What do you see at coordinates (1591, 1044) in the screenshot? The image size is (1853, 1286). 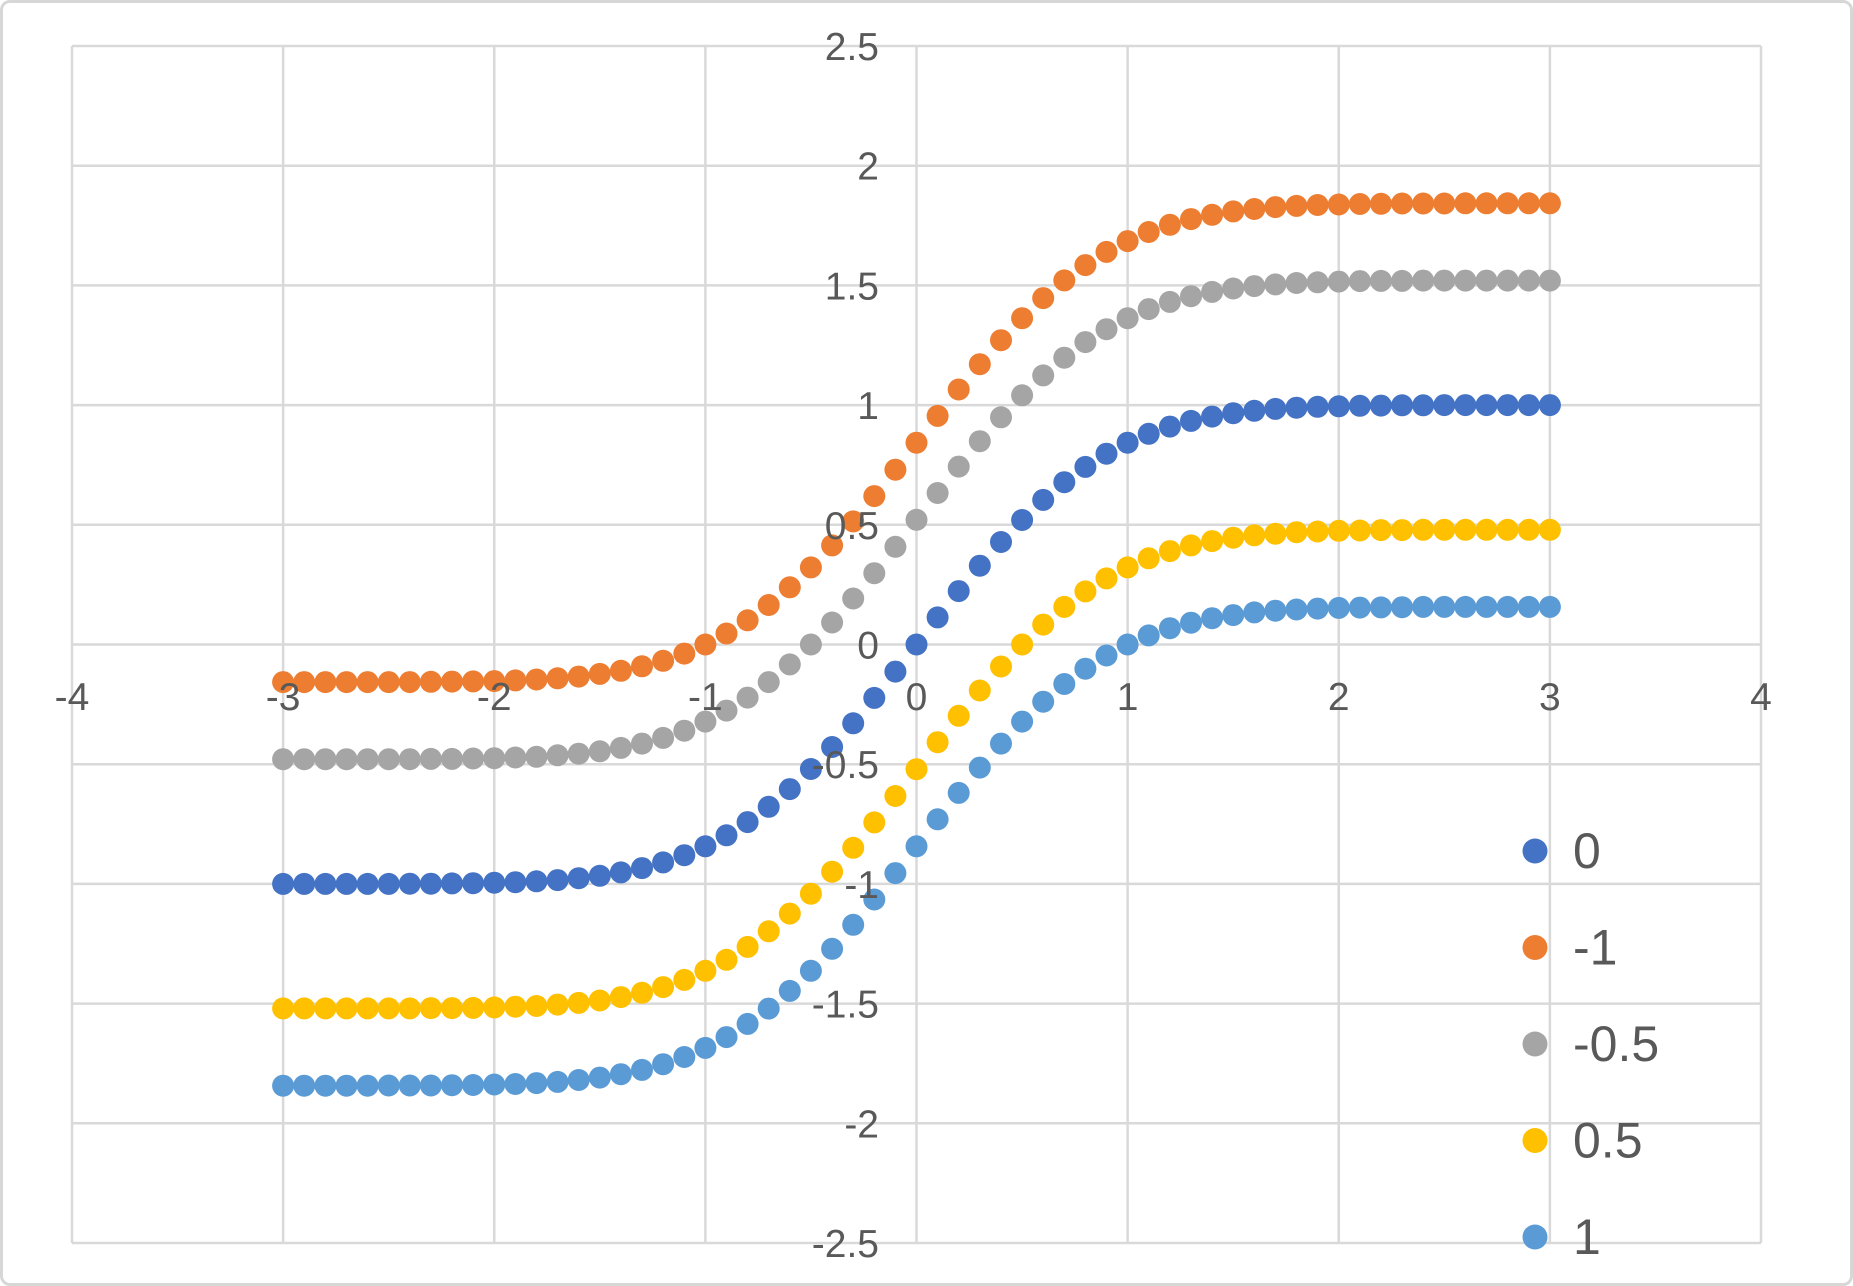 I see `legend-item--0.5: -0.5` at bounding box center [1591, 1044].